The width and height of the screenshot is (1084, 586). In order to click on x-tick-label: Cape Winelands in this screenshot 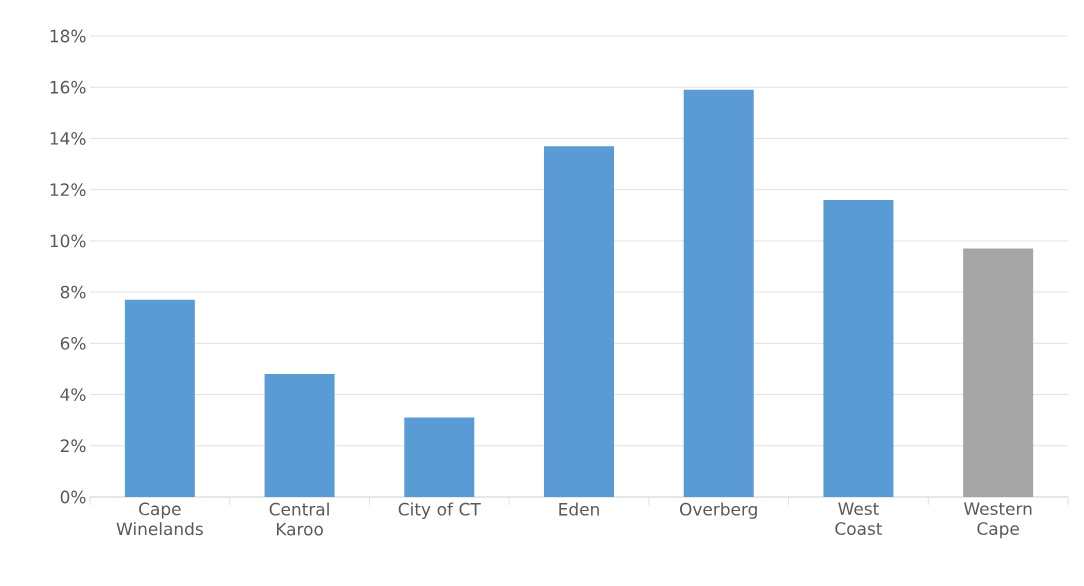, I will do `click(159, 519)`.